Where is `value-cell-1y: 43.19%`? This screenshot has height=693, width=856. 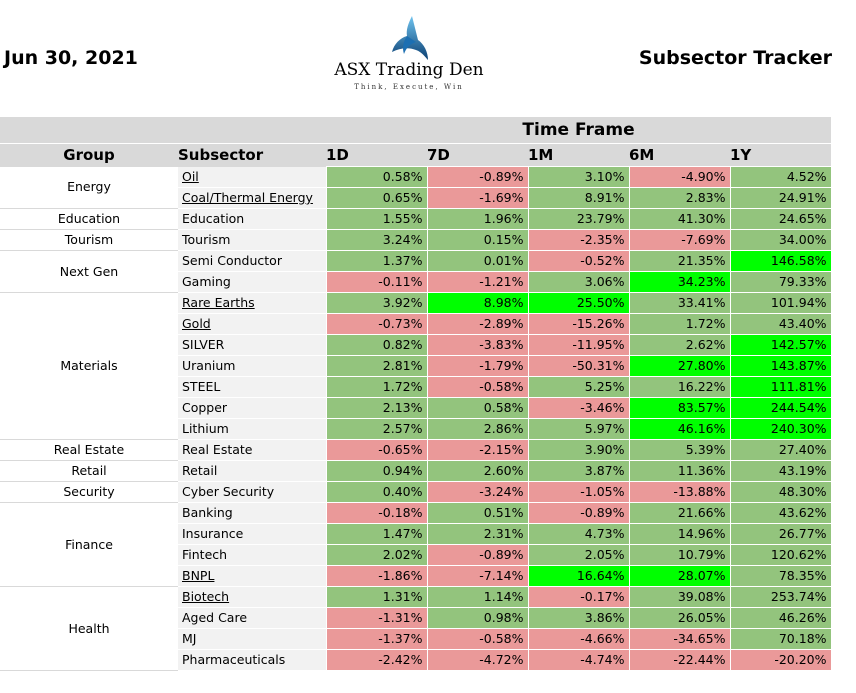 value-cell-1y: 43.19% is located at coordinates (780, 471).